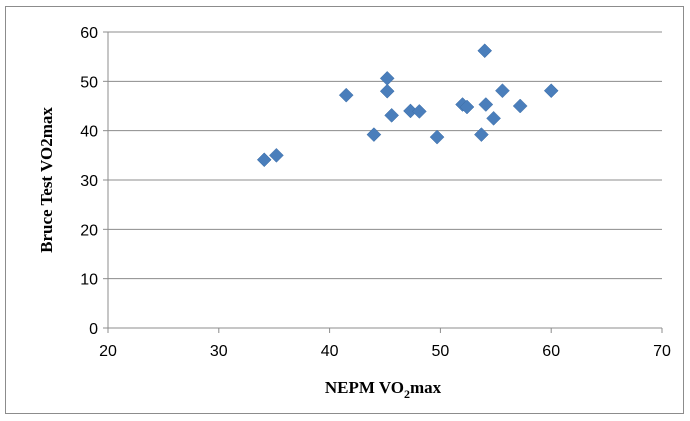 Image resolution: width=690 pixels, height=421 pixels. I want to click on x-tick-label-60: 60, so click(551, 351).